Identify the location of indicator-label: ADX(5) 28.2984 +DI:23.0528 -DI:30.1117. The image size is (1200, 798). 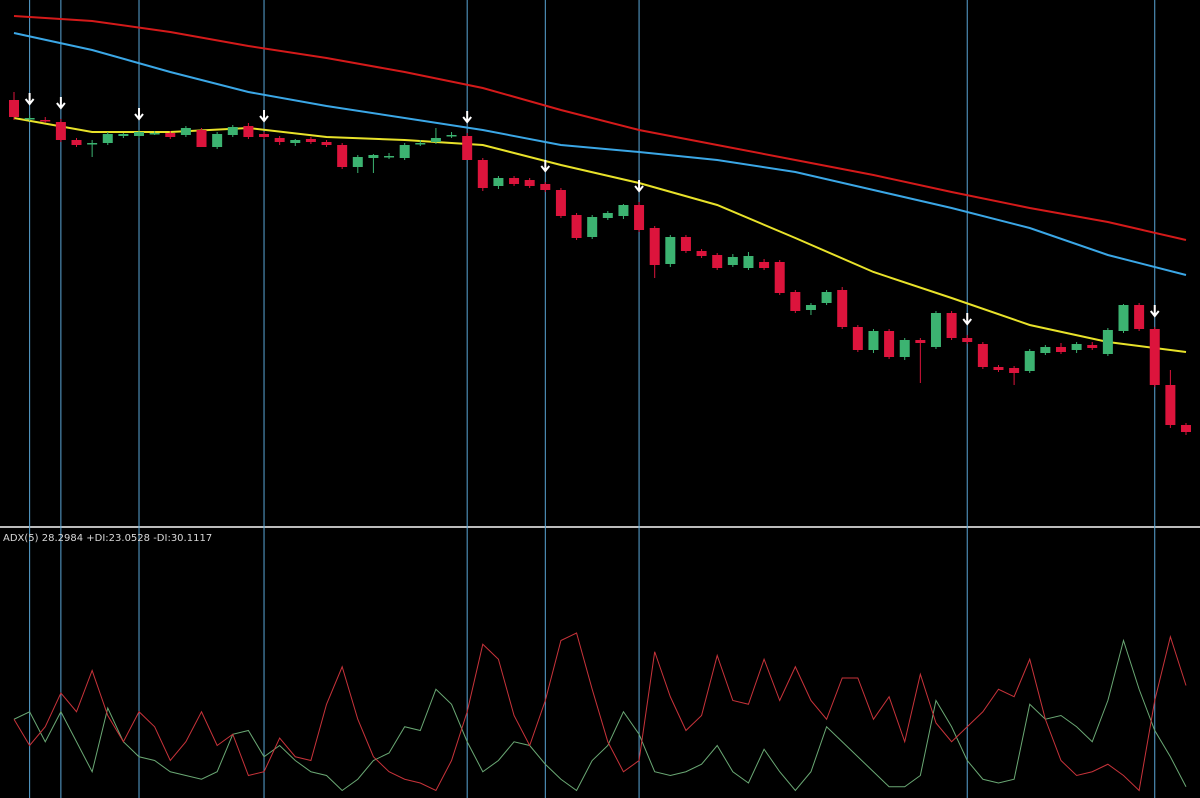
(107, 538).